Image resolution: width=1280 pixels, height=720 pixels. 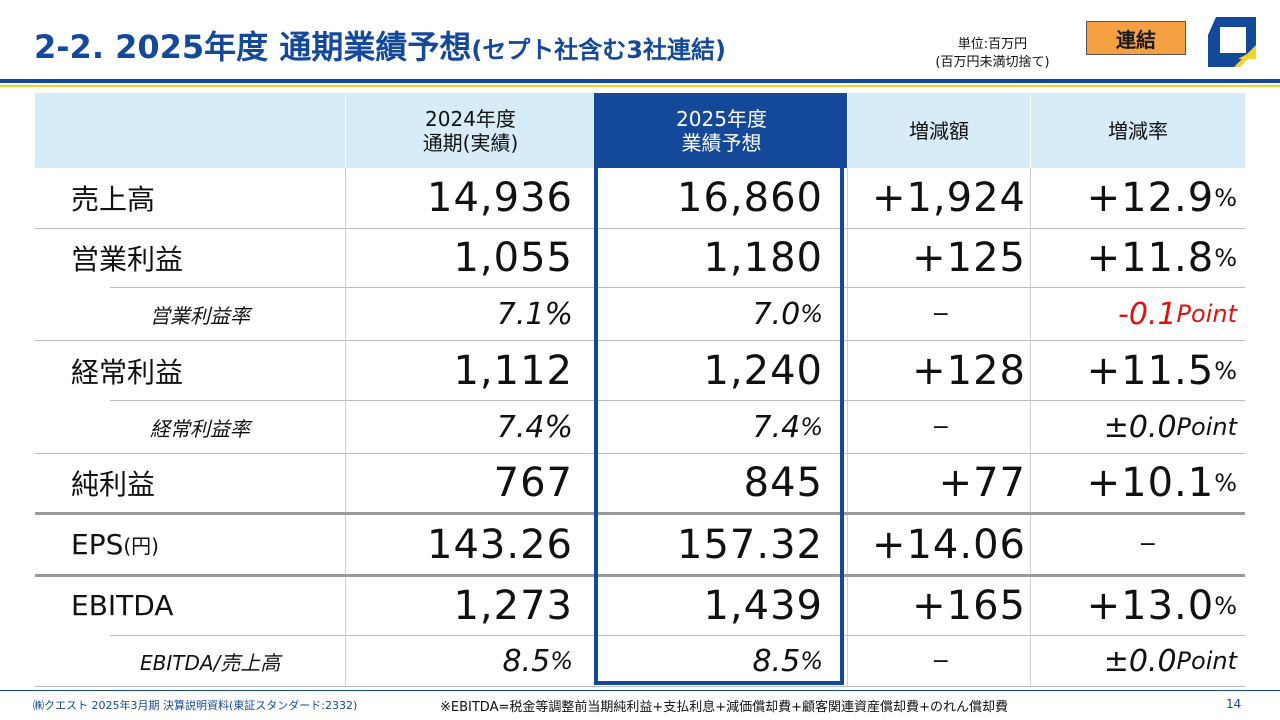 I want to click on header-cell-diff: 増減額, so click(x=939, y=130).